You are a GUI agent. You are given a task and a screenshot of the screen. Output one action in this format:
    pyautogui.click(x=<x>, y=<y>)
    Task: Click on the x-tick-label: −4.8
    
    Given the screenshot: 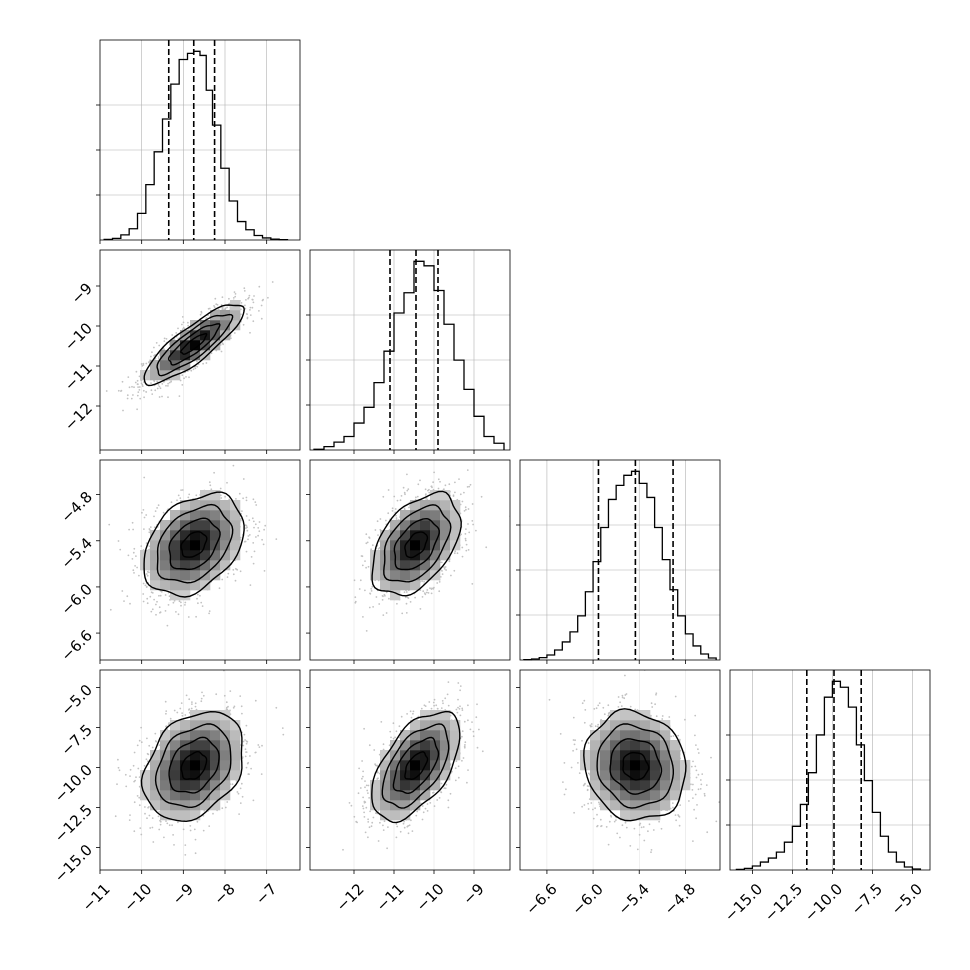 What is the action you would take?
    pyautogui.click(x=680, y=899)
    